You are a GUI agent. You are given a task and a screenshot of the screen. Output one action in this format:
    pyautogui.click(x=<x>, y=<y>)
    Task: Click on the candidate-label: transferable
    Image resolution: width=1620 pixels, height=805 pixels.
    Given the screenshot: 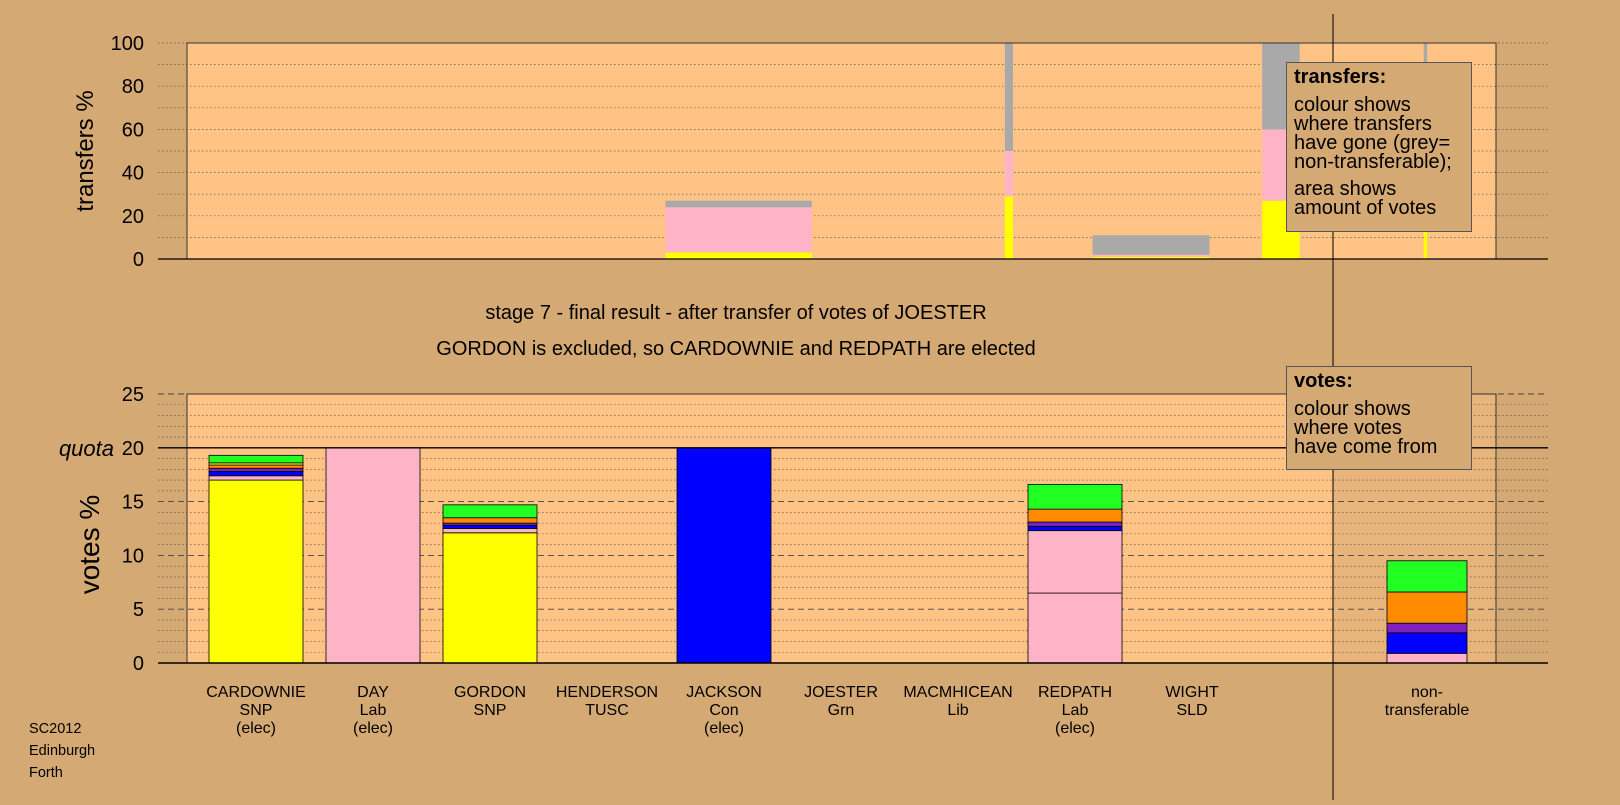 What is the action you would take?
    pyautogui.click(x=1427, y=710)
    